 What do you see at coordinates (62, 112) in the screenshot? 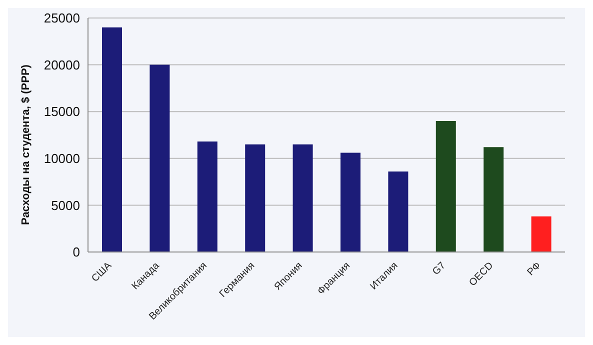
I see `y-tick-label: 15000` at bounding box center [62, 112].